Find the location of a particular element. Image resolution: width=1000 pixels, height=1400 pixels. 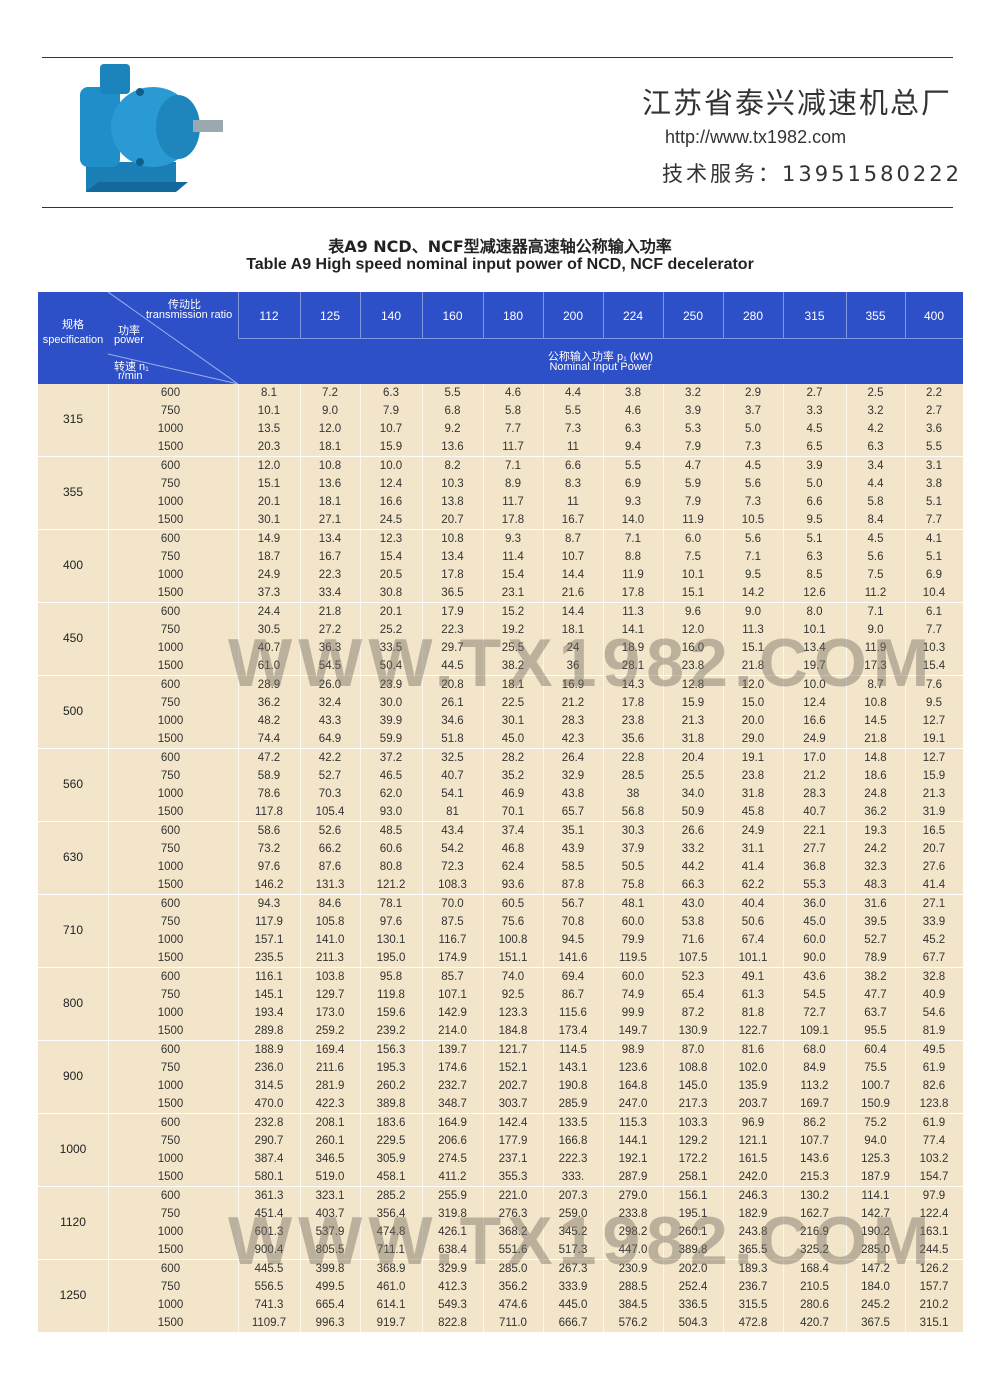

power-cell: 3.3 is located at coordinates (814, 411).